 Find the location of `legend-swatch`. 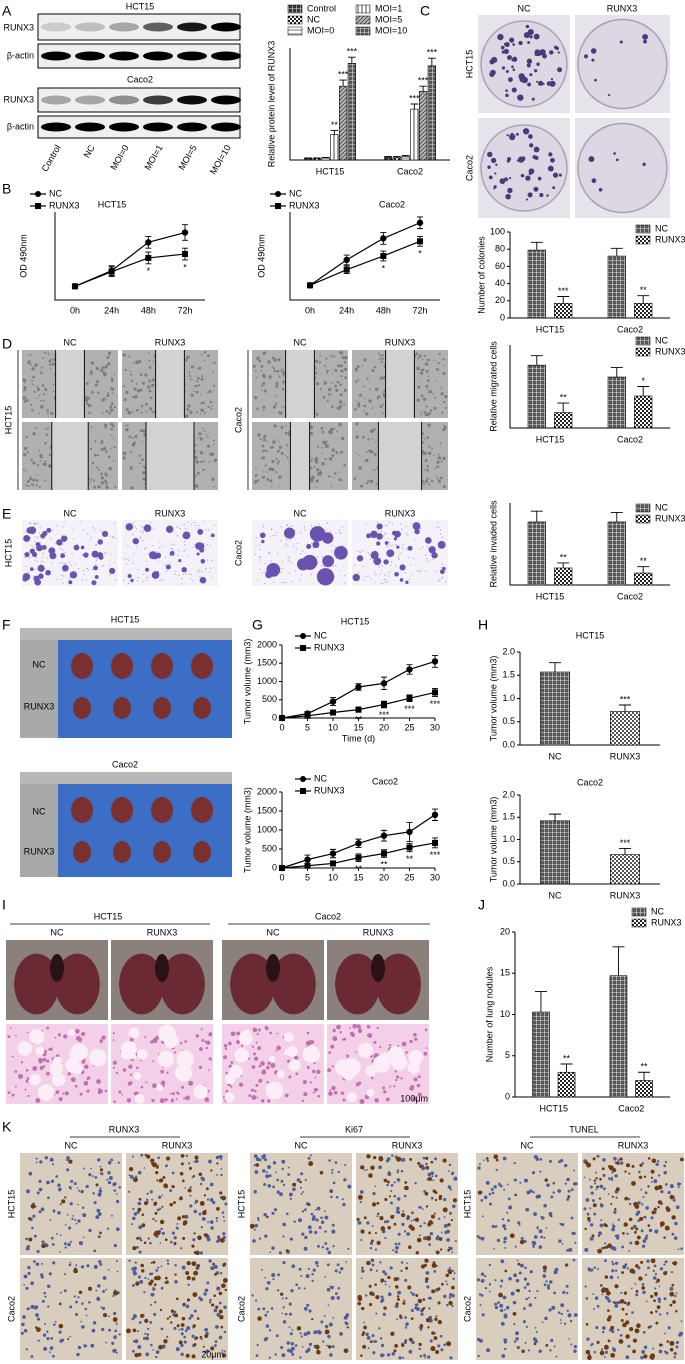

legend-swatch is located at coordinates (295, 9).